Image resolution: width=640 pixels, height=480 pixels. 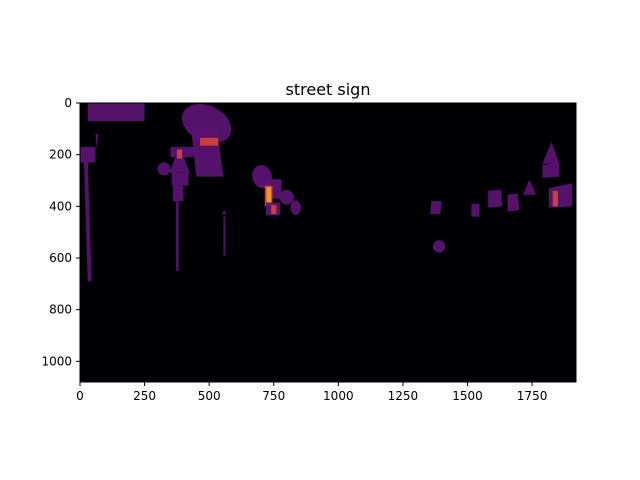 I want to click on y-tick-label: 400, so click(x=60, y=206).